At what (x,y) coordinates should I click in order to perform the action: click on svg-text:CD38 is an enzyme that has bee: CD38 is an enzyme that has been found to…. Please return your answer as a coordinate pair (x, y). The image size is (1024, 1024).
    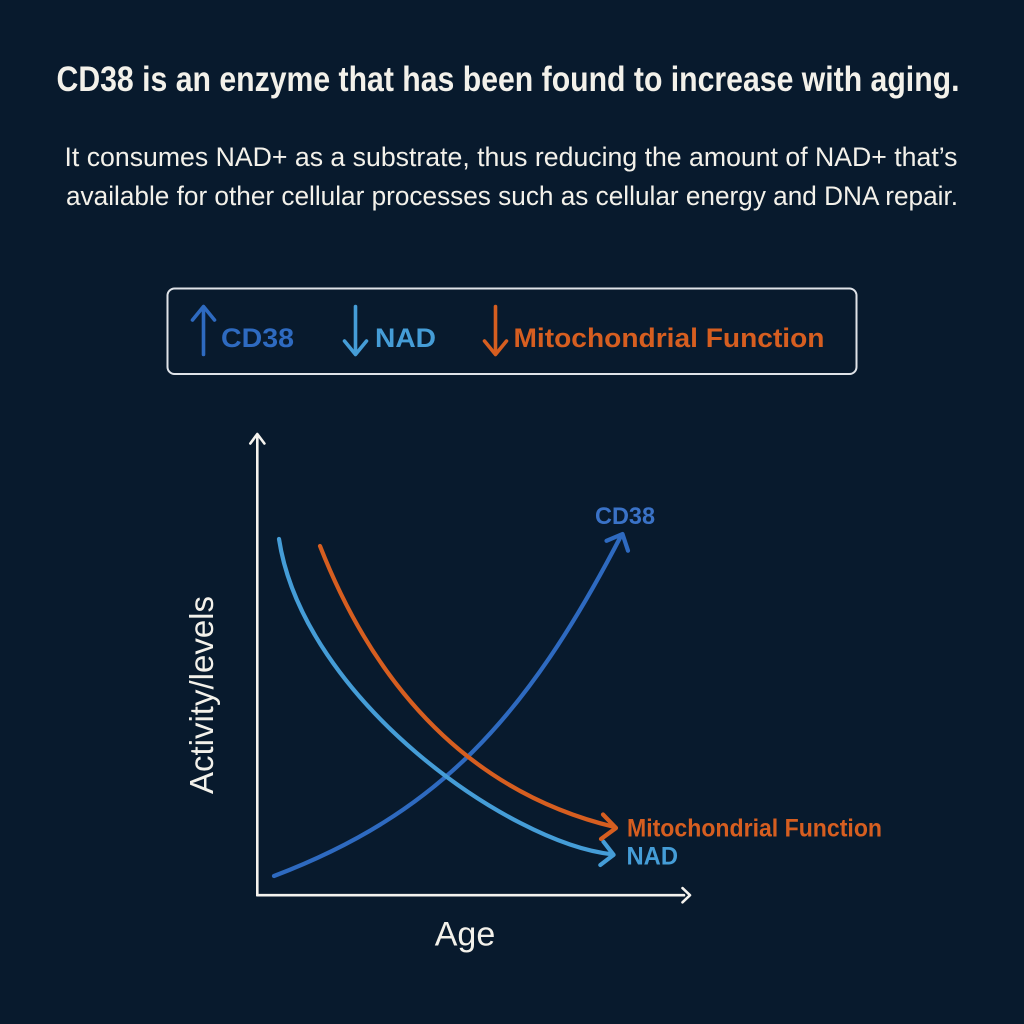
    Looking at the image, I should click on (508, 79).